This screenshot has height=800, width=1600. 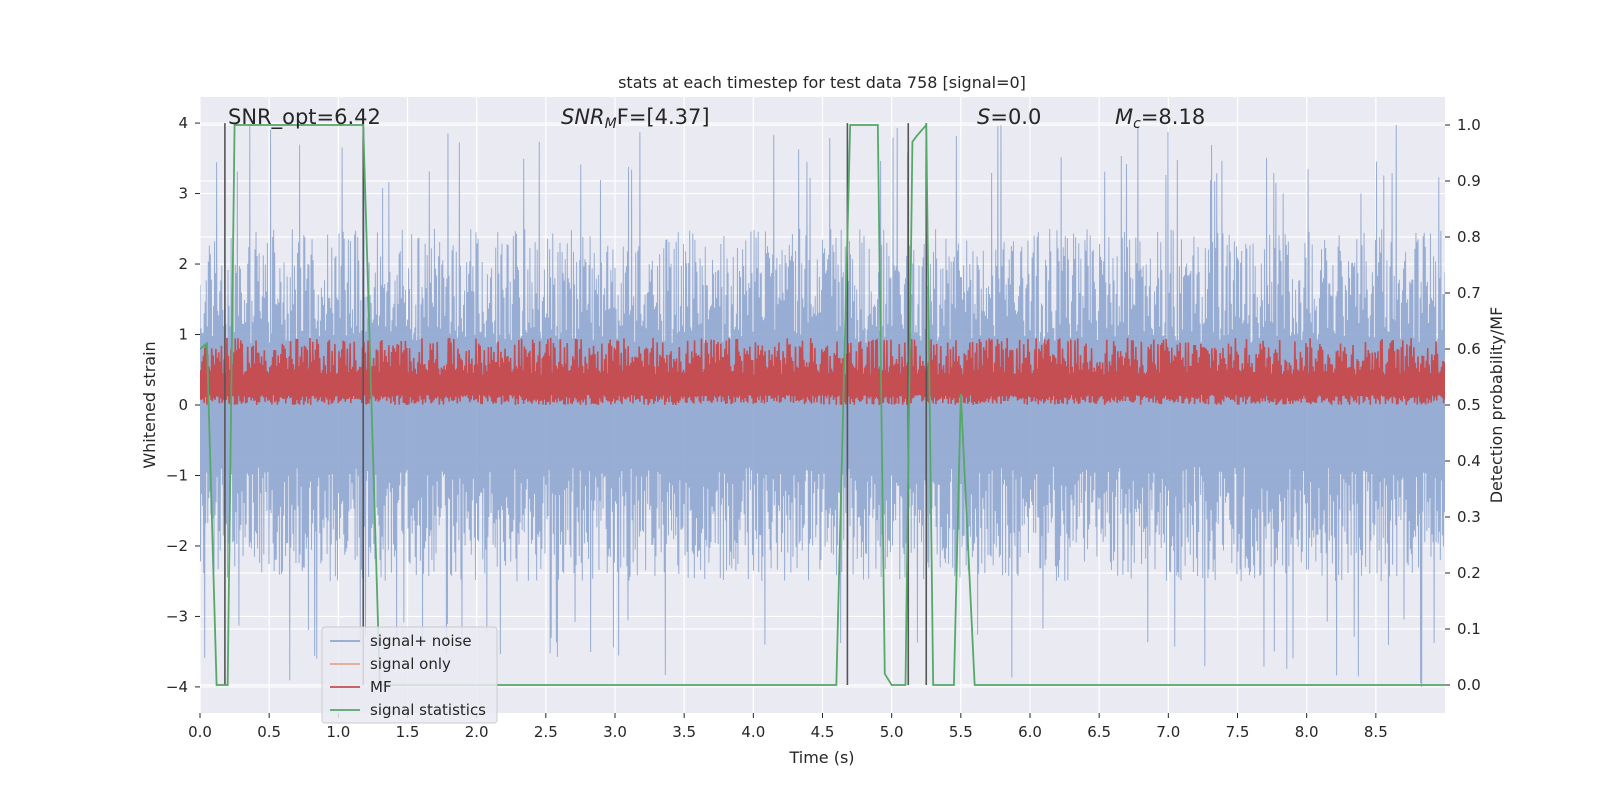 What do you see at coordinates (753, 732) in the screenshot?
I see `x-tick-label: 4.0` at bounding box center [753, 732].